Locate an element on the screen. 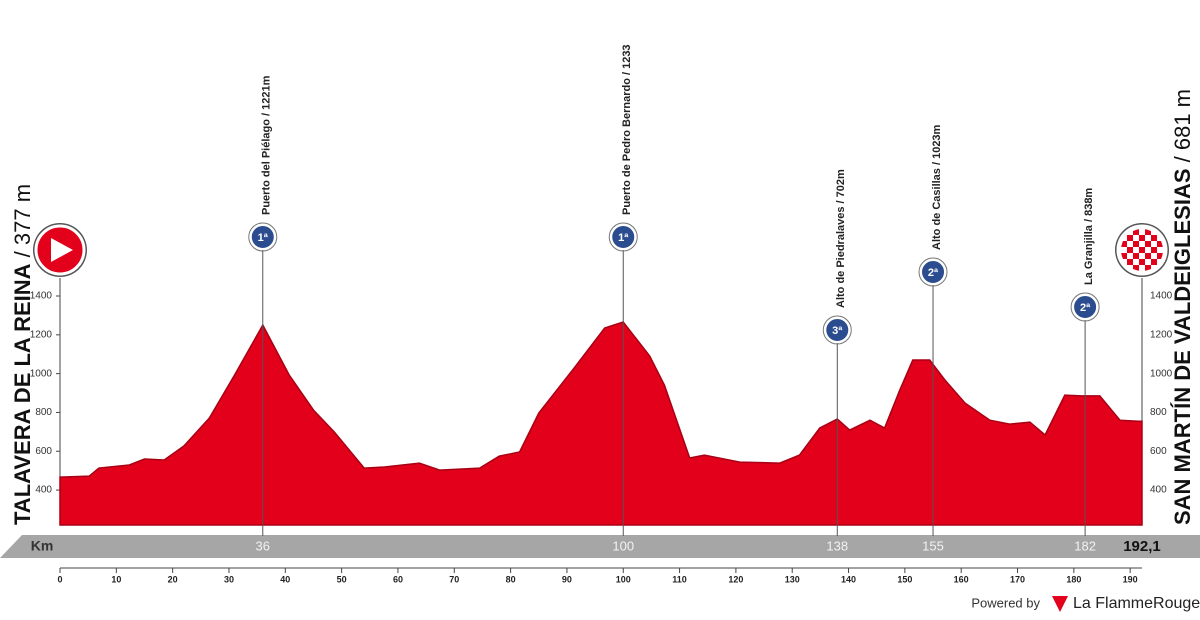 This screenshot has width=1200, height=620. x-tick-label: 130 is located at coordinates (792, 579).